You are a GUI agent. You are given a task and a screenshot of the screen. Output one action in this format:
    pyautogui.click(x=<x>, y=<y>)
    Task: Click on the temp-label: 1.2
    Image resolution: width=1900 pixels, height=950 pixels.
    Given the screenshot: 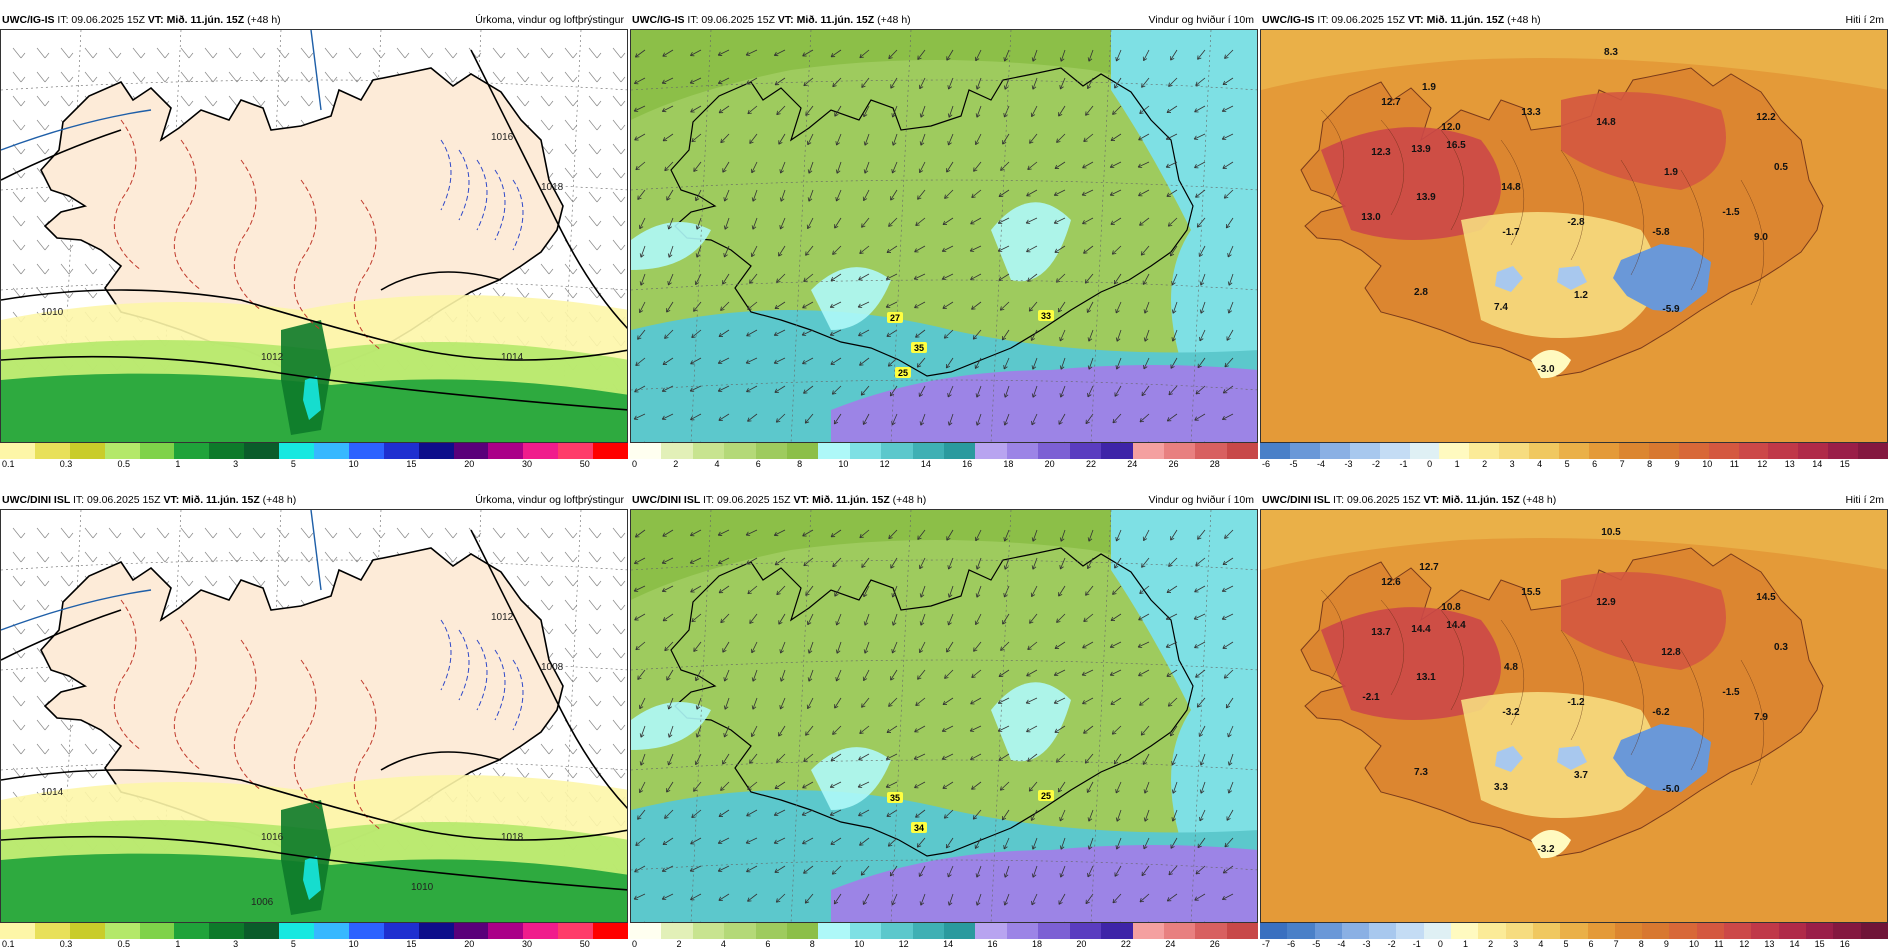 What is the action you would take?
    pyautogui.click(x=1581, y=295)
    